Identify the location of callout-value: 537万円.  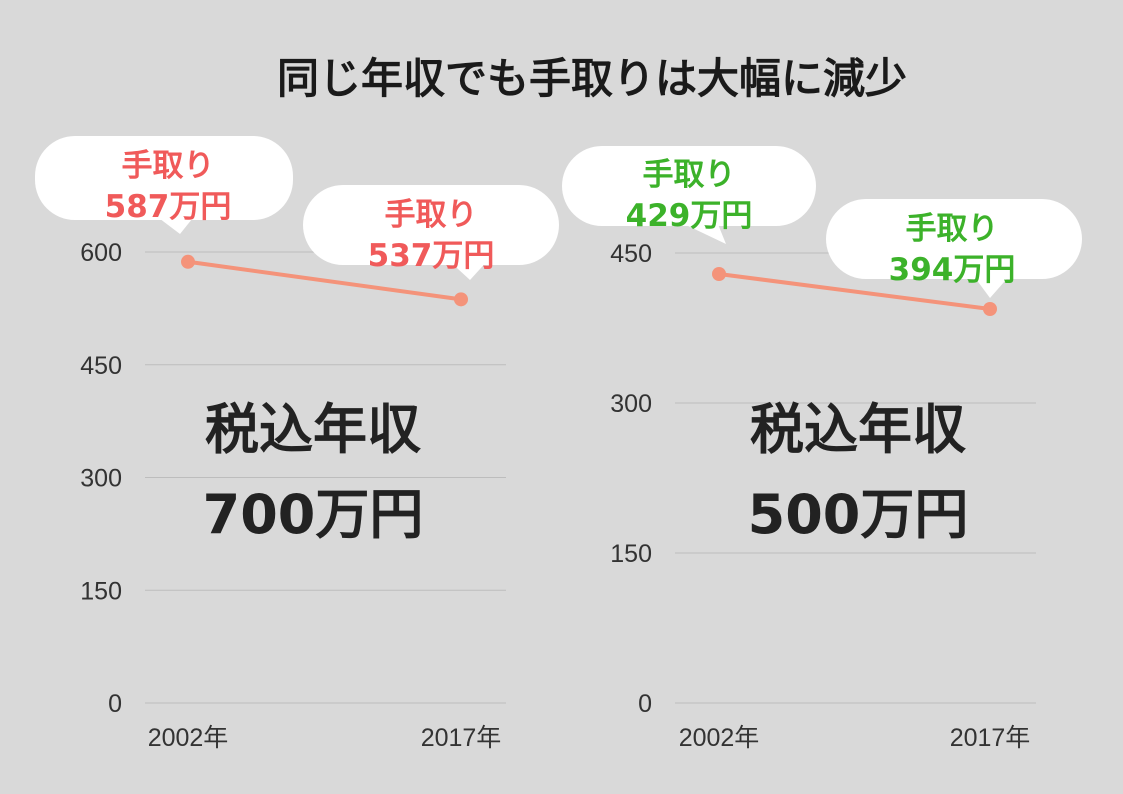
(431, 256).